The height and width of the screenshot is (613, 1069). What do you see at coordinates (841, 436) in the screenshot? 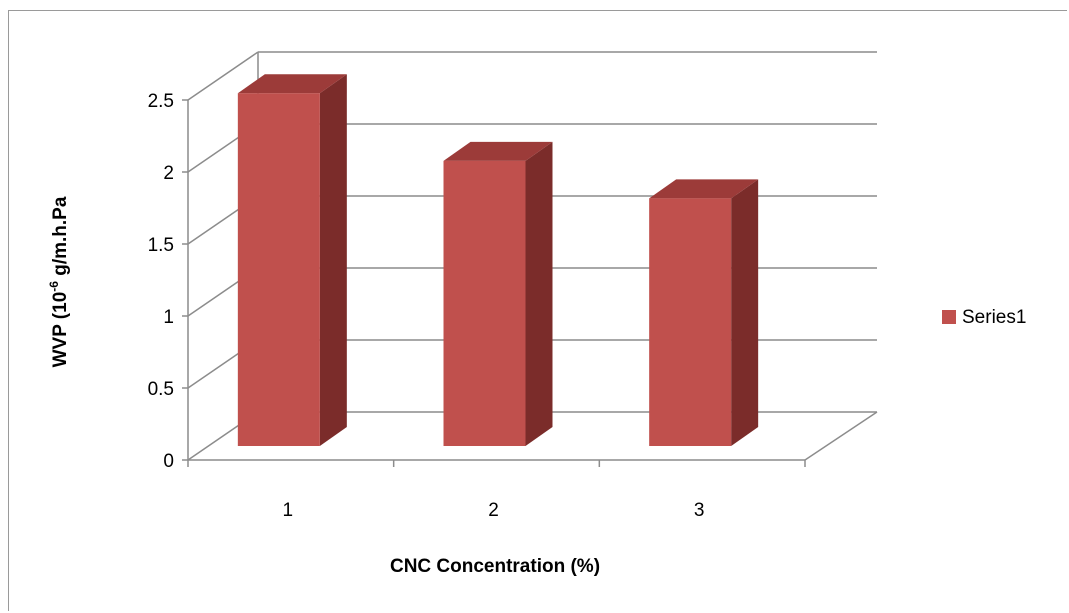
I see `floor-right-edge` at bounding box center [841, 436].